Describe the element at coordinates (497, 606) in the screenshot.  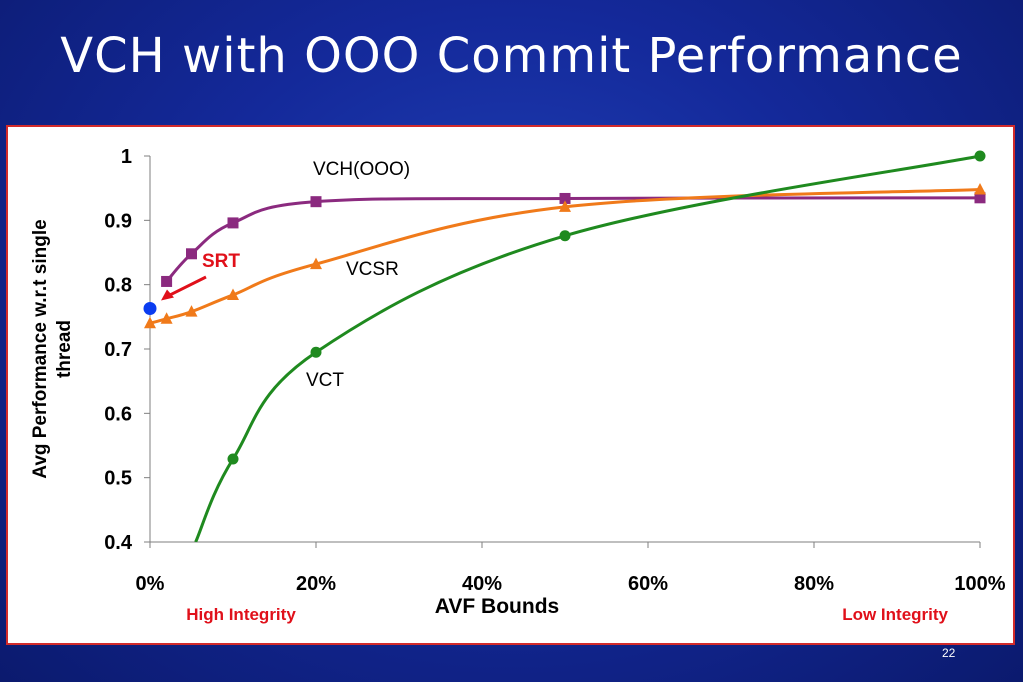
I see `x-axis-title: AVF Bounds` at that location.